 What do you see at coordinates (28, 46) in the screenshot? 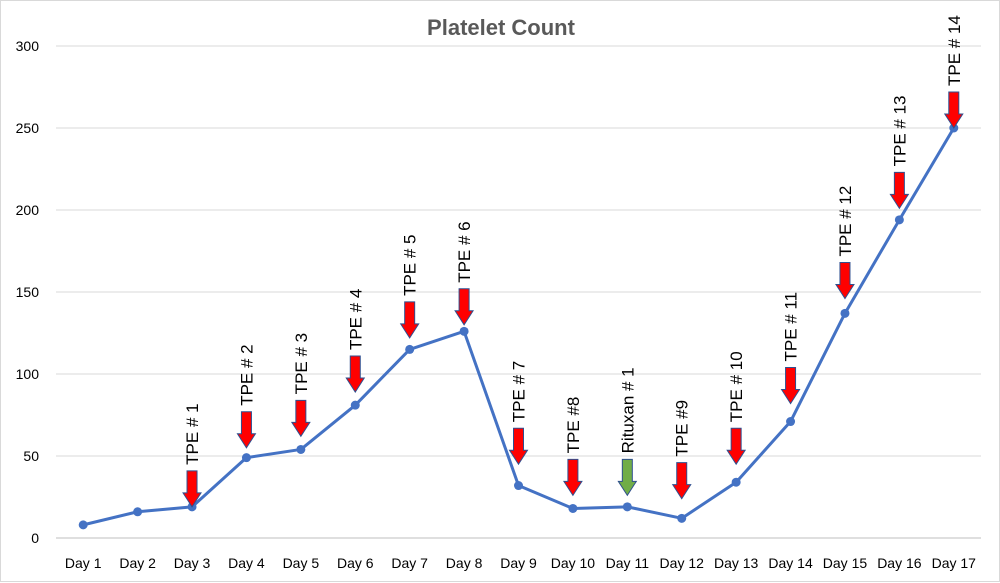
I see `y-tick-label: 300` at bounding box center [28, 46].